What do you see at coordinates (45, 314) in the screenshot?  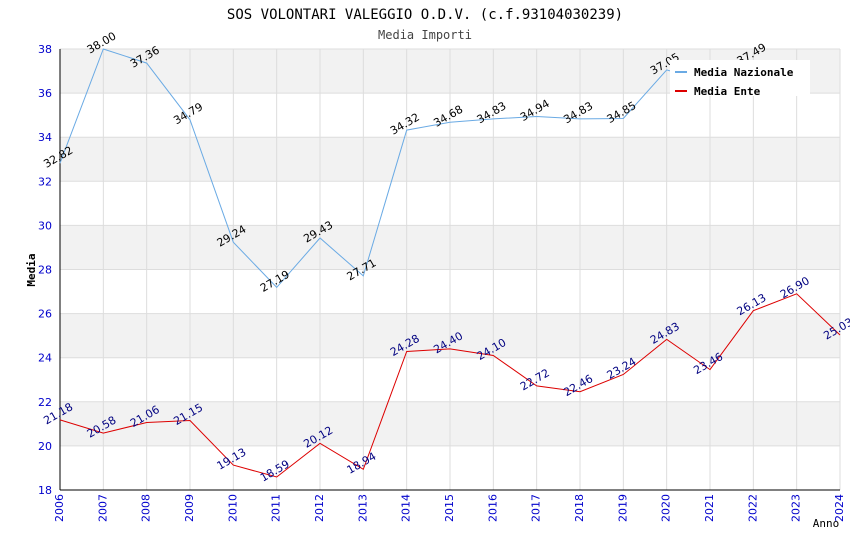 I see `y-tick-label: 26` at bounding box center [45, 314].